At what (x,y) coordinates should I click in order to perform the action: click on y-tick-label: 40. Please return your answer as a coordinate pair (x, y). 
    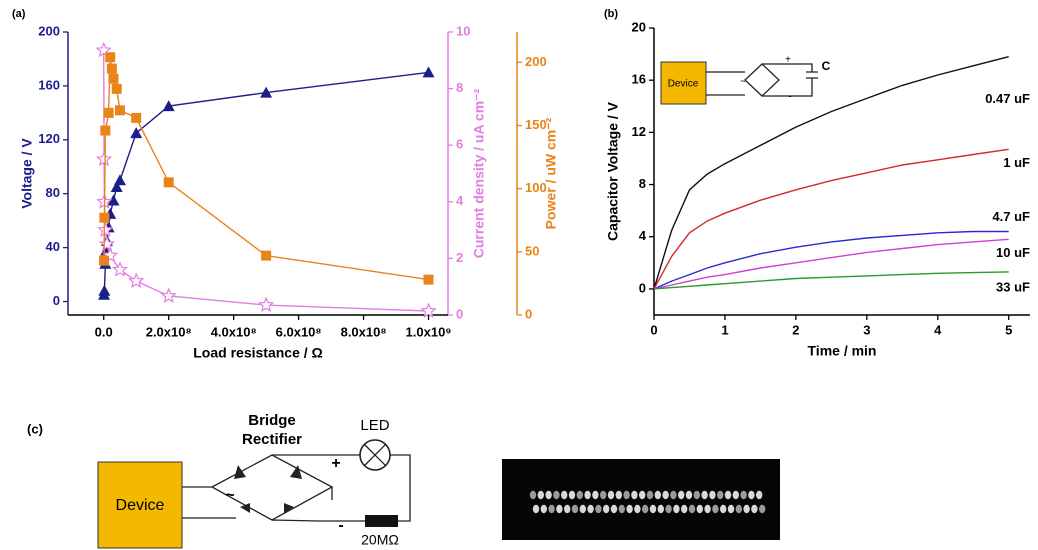
    Looking at the image, I should click on (53, 246).